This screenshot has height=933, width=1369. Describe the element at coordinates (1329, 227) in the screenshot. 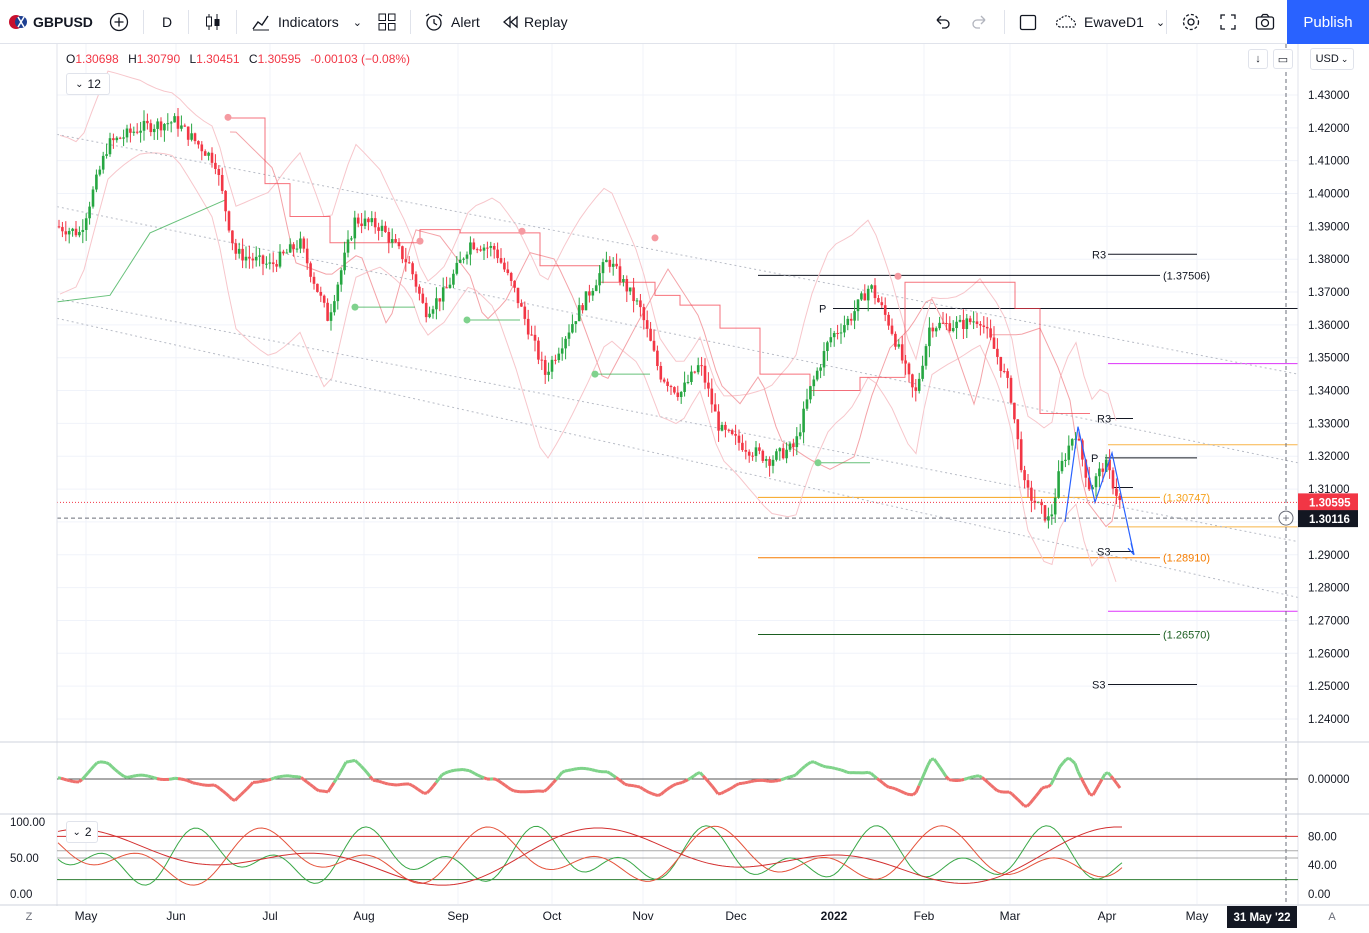

I see `price-tick-label: 1.39000` at that location.